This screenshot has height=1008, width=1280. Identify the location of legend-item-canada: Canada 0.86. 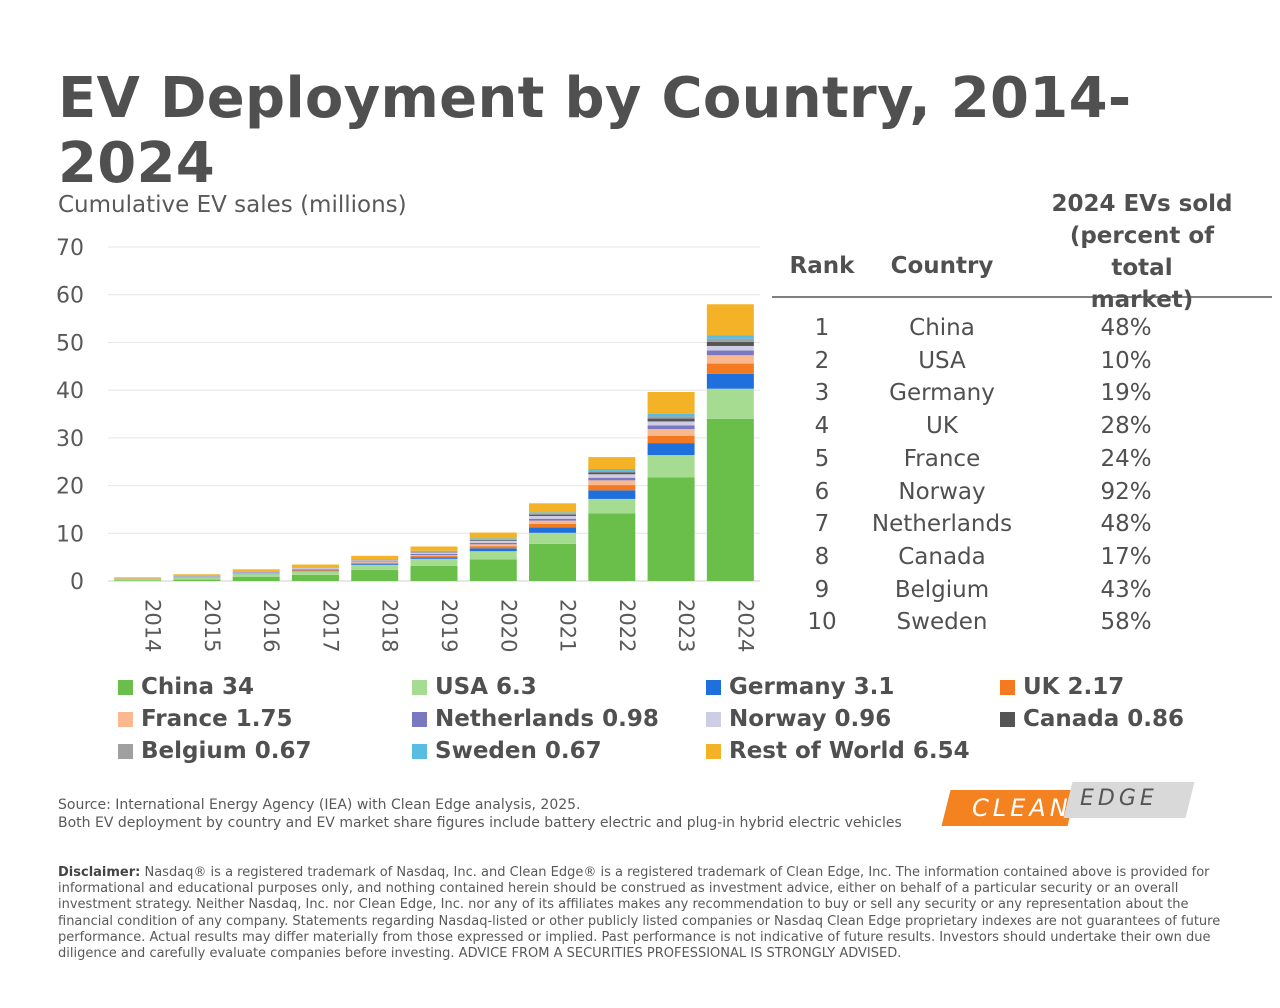
(1092, 719).